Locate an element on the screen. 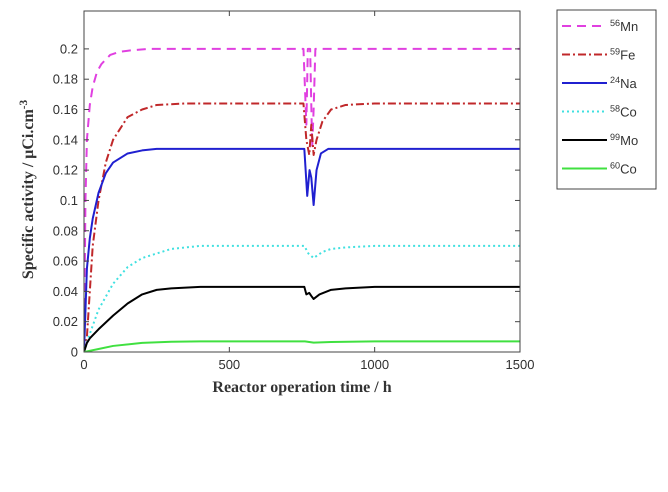 The height and width of the screenshot is (492, 668). y-tick-label: 0.04 is located at coordinates (65, 291).